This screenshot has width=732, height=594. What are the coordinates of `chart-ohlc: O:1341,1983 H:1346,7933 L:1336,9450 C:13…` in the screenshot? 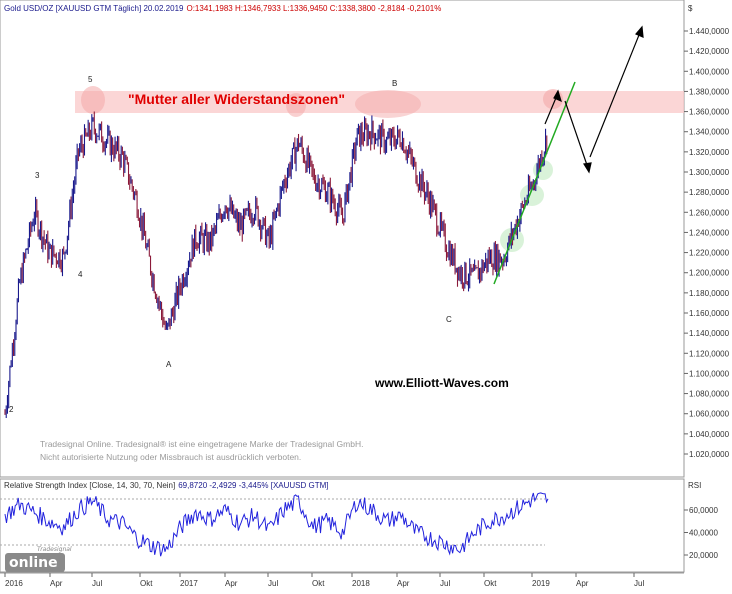 It's located at (313, 8).